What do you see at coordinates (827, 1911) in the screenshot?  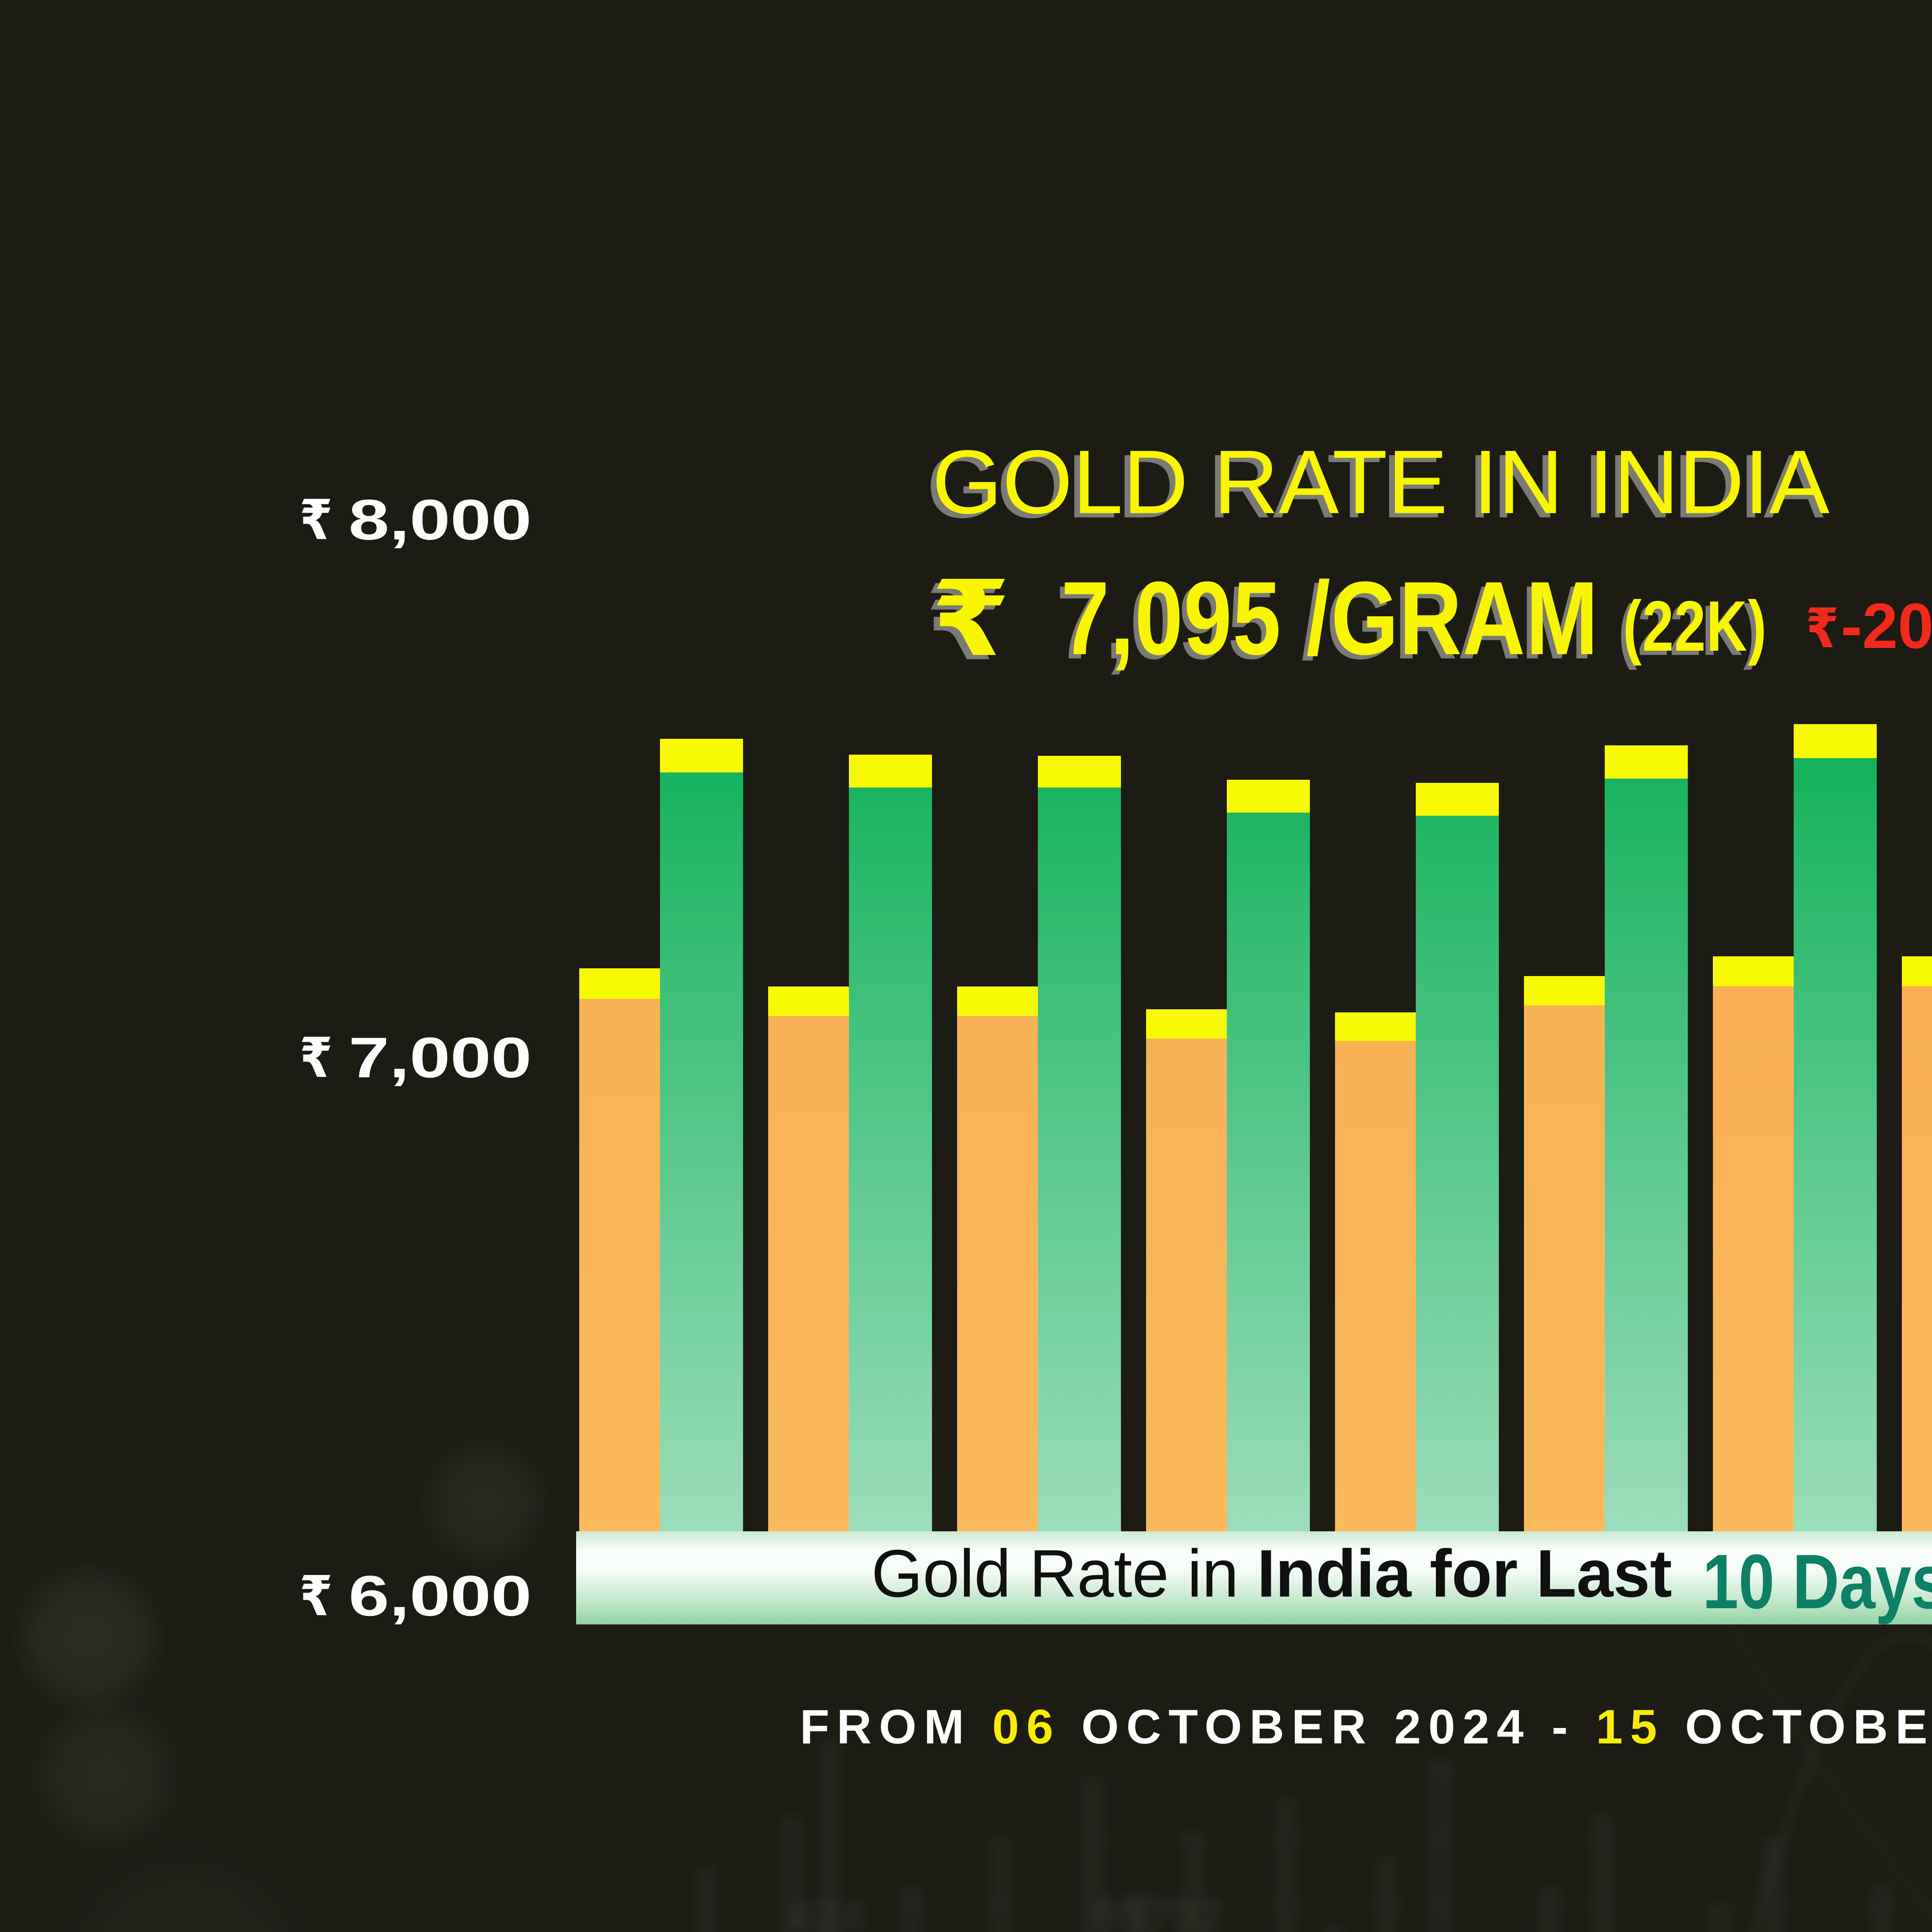 I see `svg-text: 424` at bounding box center [827, 1911].